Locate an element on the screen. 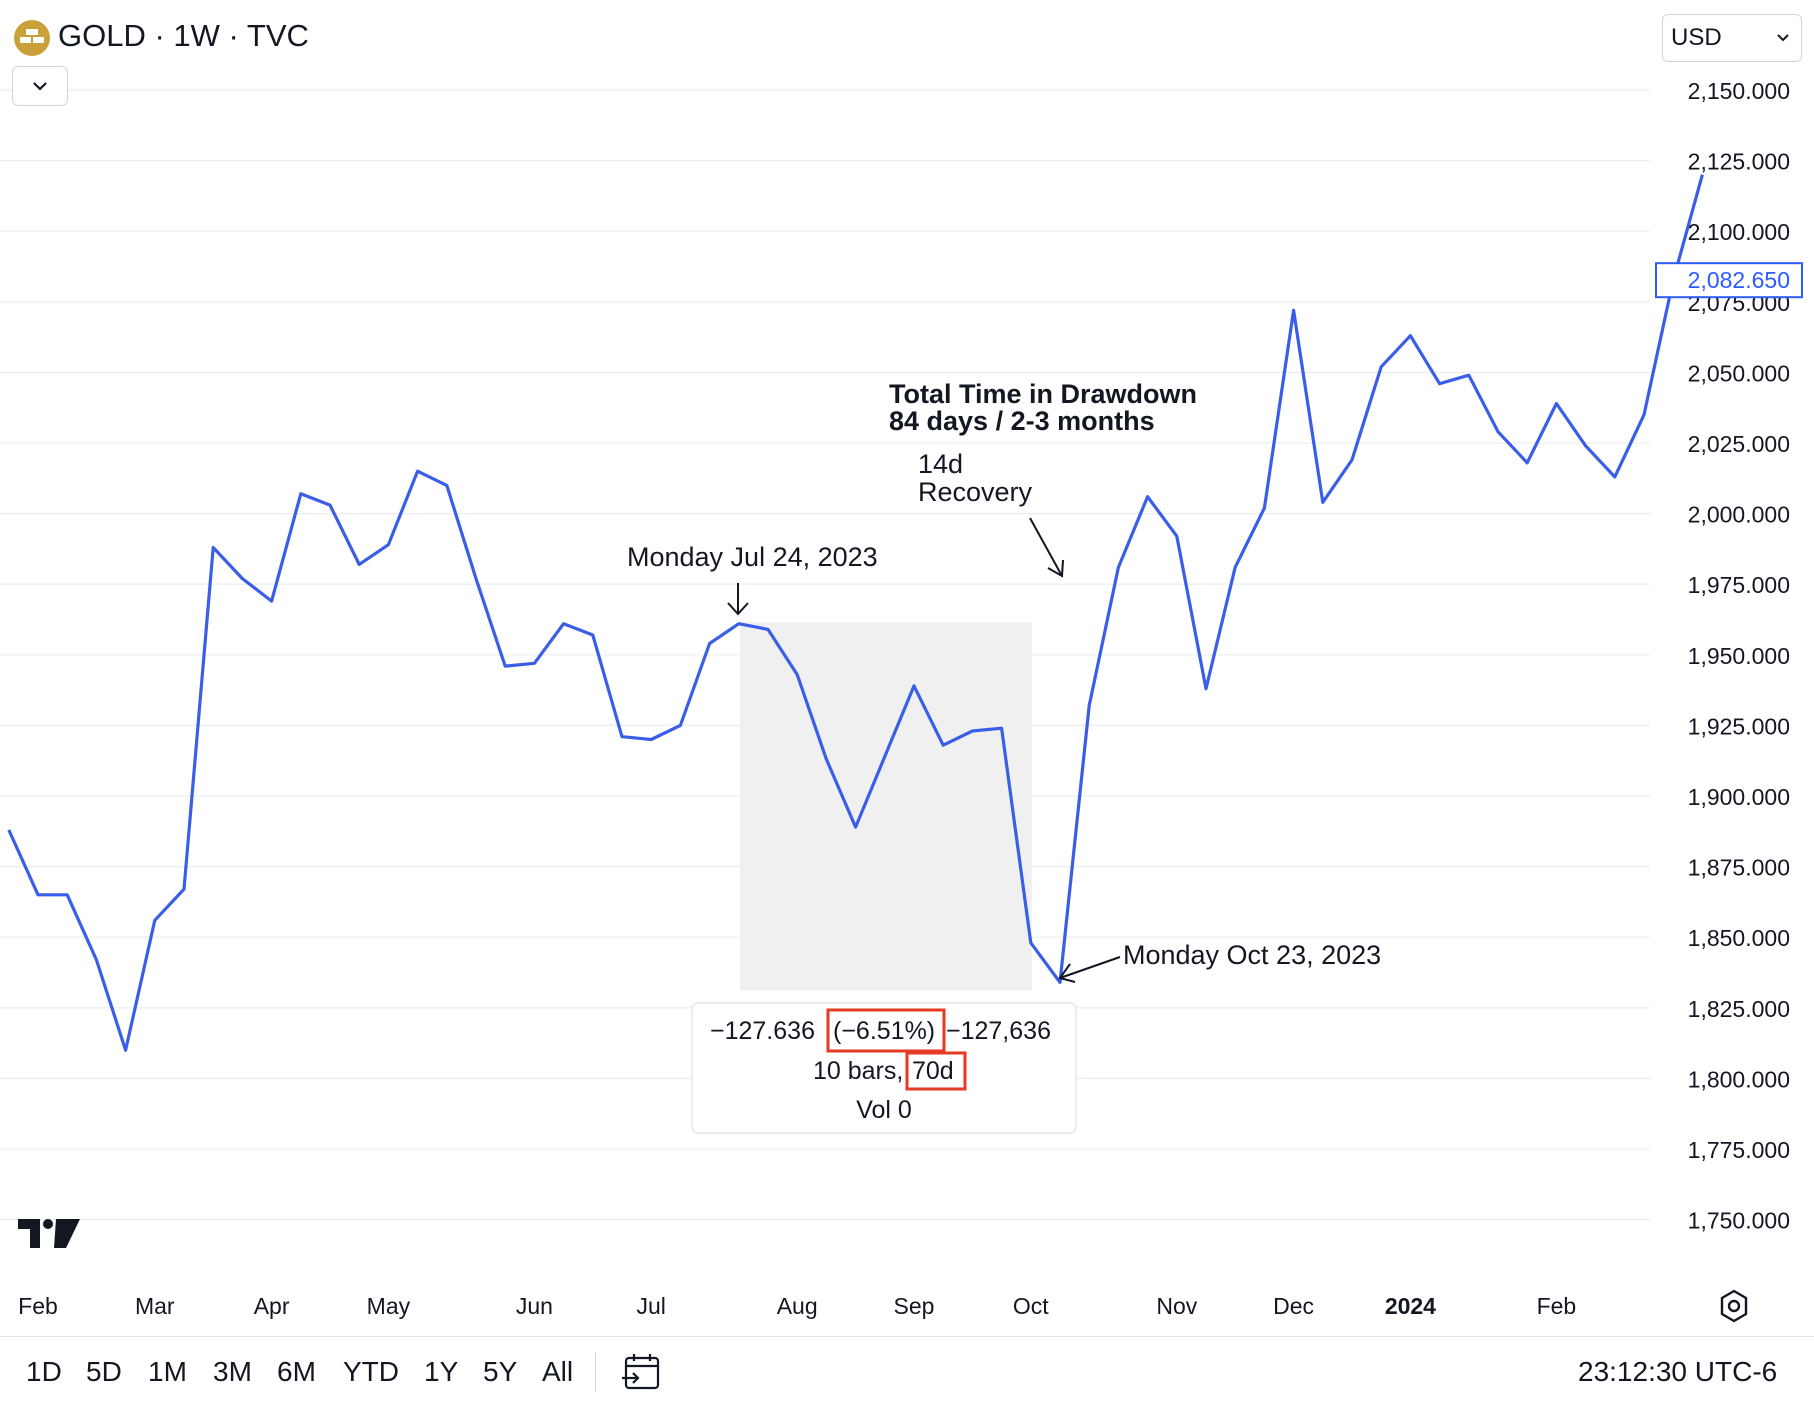 The width and height of the screenshot is (1814, 1414). last-price-tag: 2,082.650 is located at coordinates (1729, 280).